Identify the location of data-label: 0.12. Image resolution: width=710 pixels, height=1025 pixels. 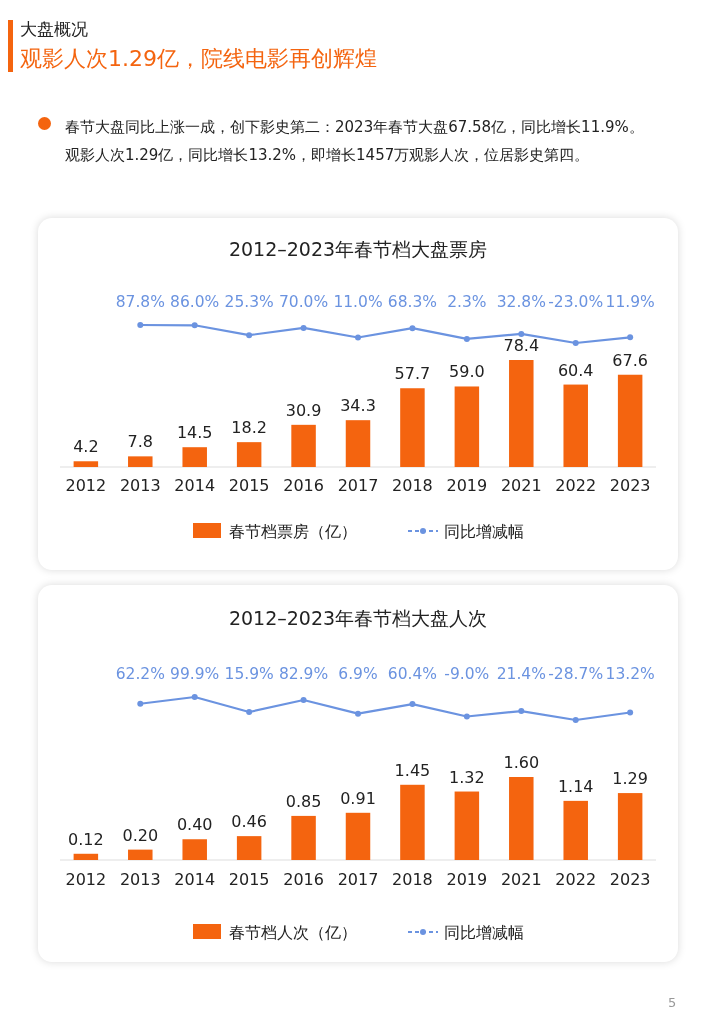
(86, 839).